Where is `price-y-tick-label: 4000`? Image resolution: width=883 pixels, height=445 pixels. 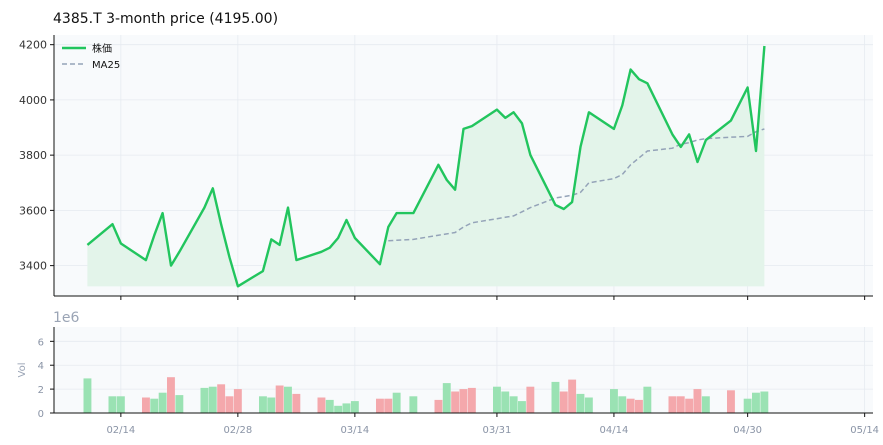 price-y-tick-label: 4000 is located at coordinates (33, 100).